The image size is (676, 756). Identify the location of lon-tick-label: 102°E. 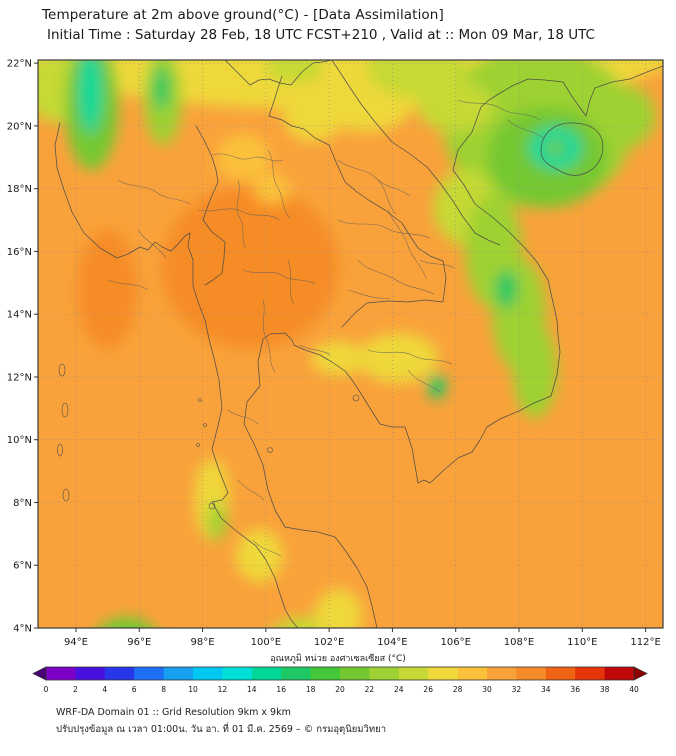
(329, 642).